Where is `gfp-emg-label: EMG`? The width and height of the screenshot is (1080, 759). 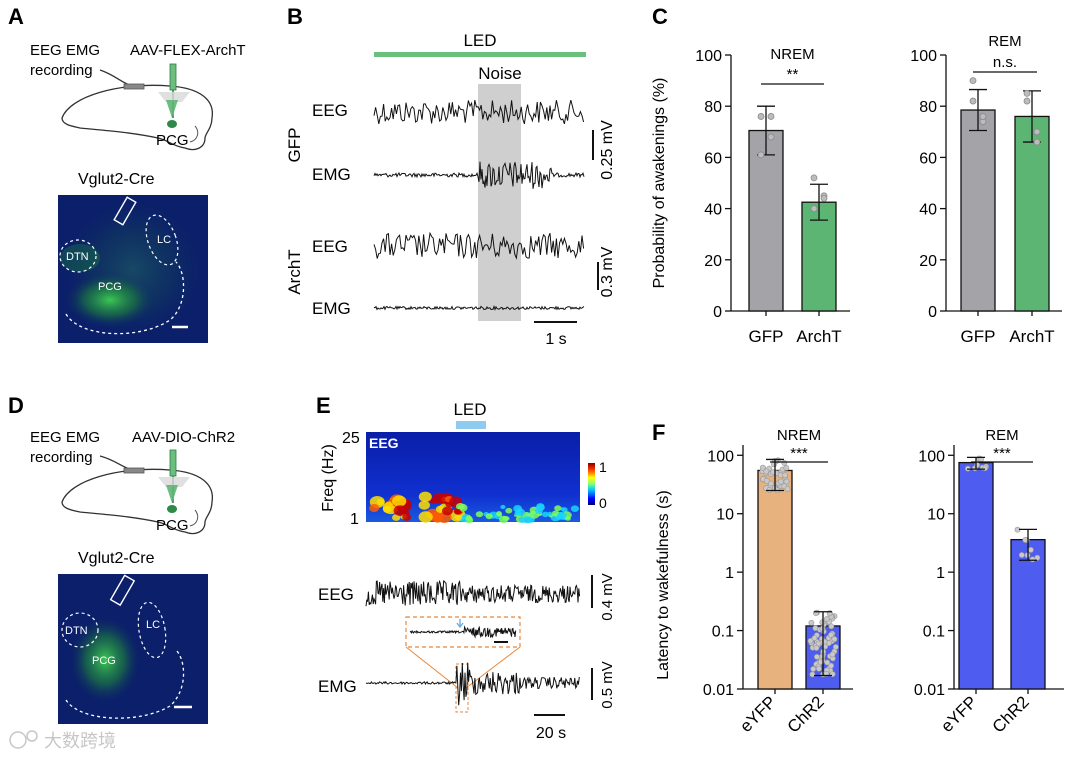 gfp-emg-label: EMG is located at coordinates (331, 174).